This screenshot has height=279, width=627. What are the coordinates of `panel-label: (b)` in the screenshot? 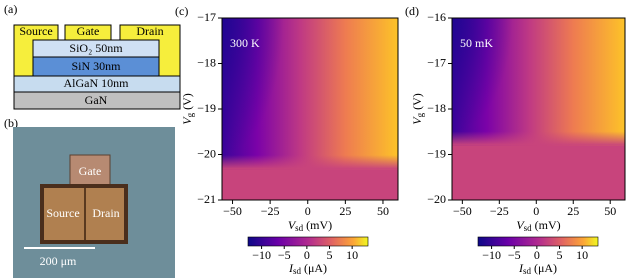 It's located at (11, 123).